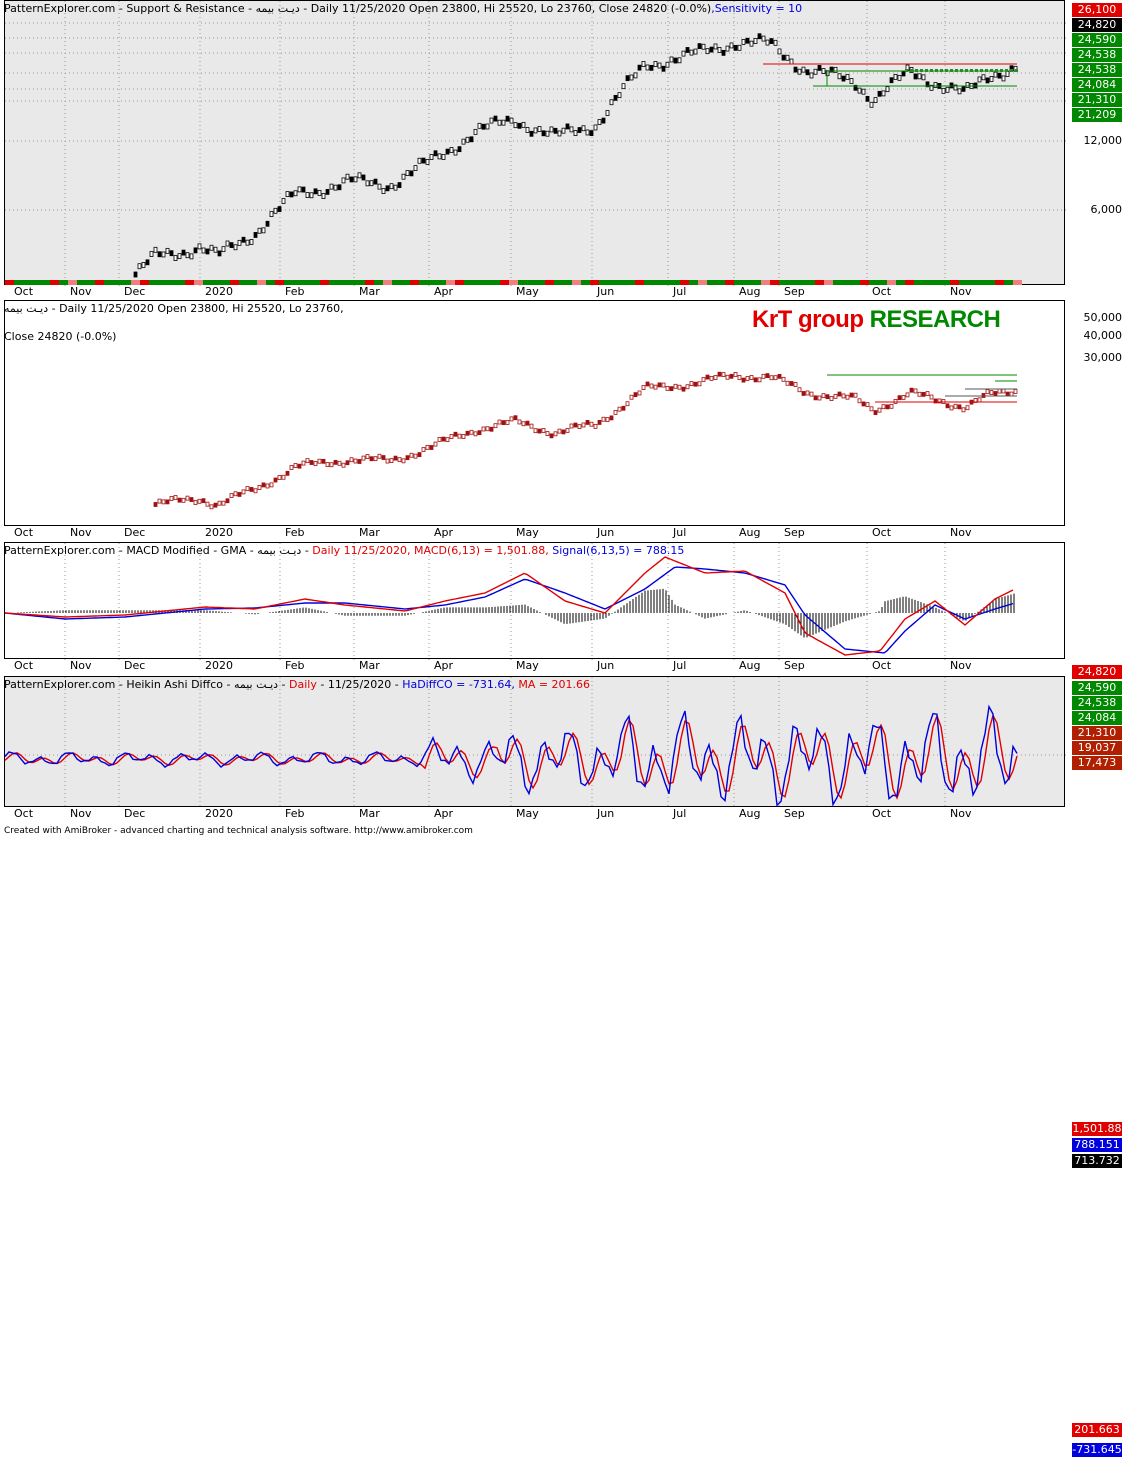 The image size is (1126, 1457). Describe the element at coordinates (369, 532) in the screenshot. I see `month-label: Mar` at that location.